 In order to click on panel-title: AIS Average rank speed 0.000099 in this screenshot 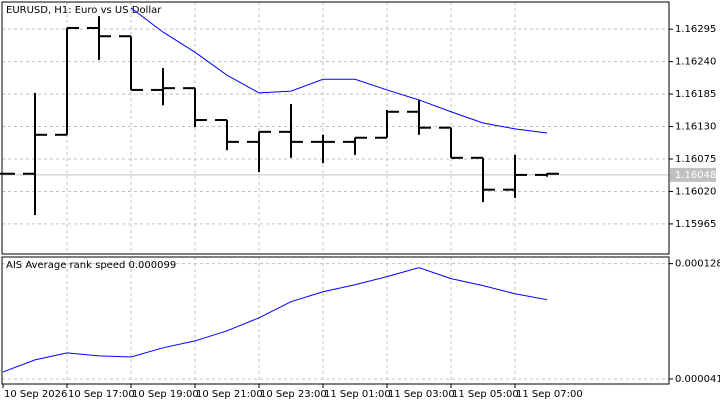, I will do `click(91, 265)`.